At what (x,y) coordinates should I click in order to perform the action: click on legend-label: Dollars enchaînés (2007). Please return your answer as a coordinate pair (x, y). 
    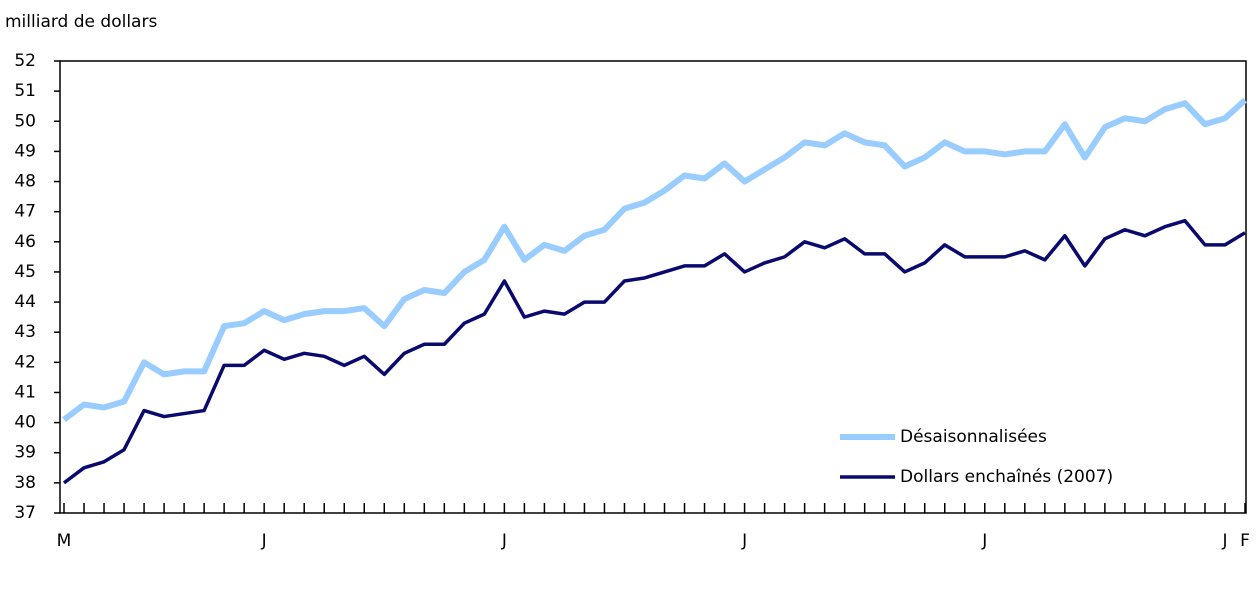
    Looking at the image, I should click on (1006, 477).